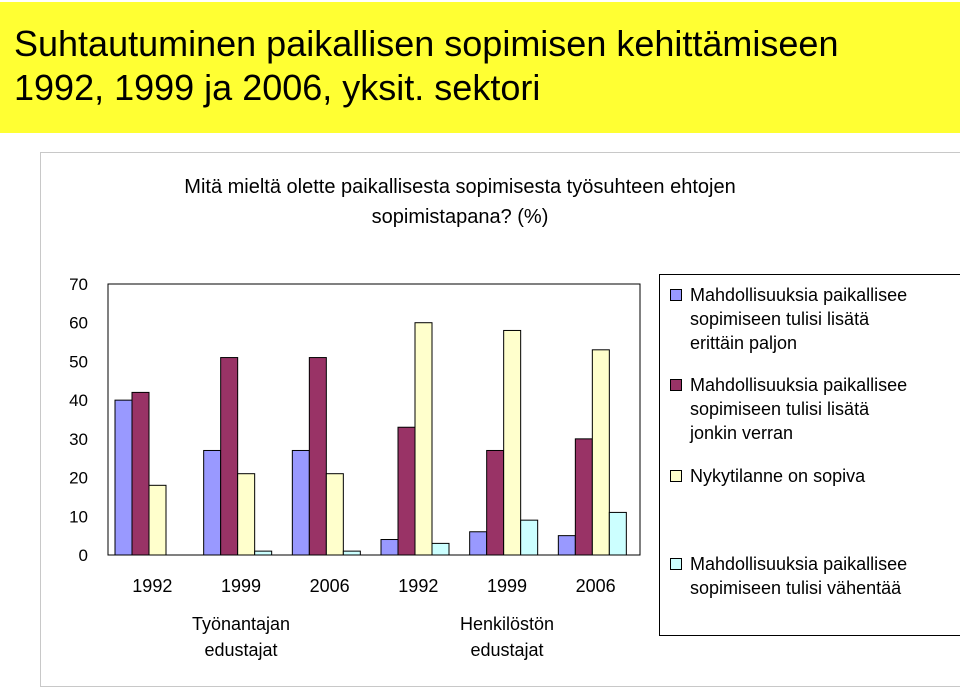  What do you see at coordinates (241, 637) in the screenshot?
I see `x-group-label: Työnantajan edustajat` at bounding box center [241, 637].